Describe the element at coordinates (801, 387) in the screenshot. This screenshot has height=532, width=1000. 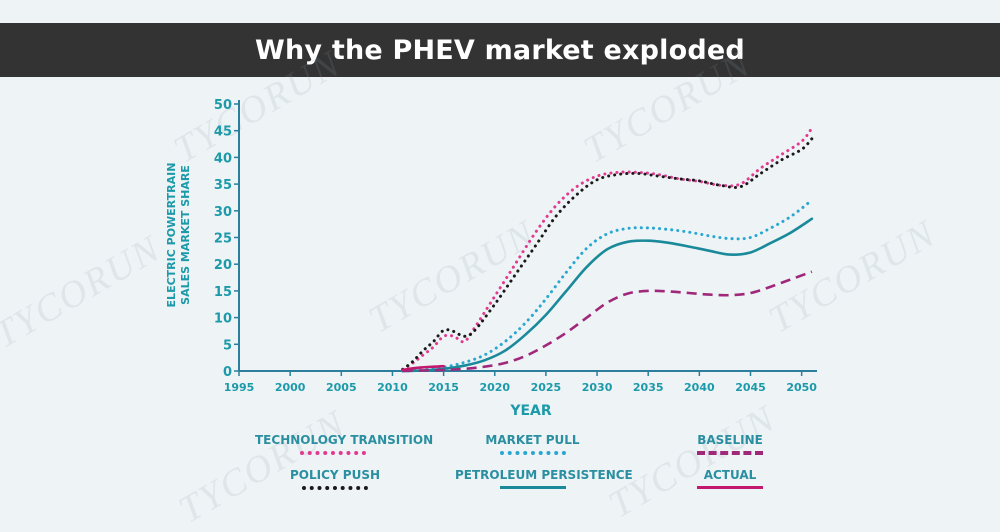
I see `x-tick-label: 2050` at that location.